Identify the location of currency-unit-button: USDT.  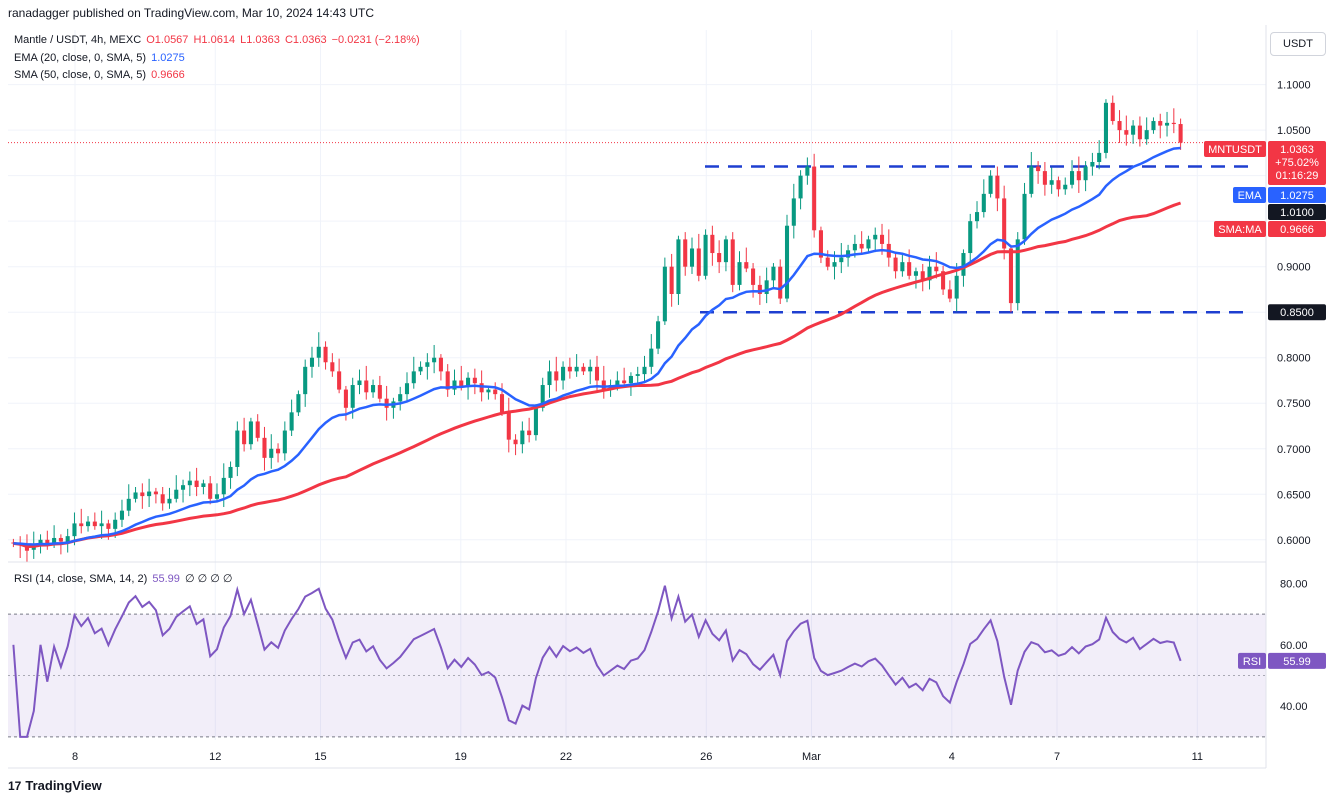
(1298, 44).